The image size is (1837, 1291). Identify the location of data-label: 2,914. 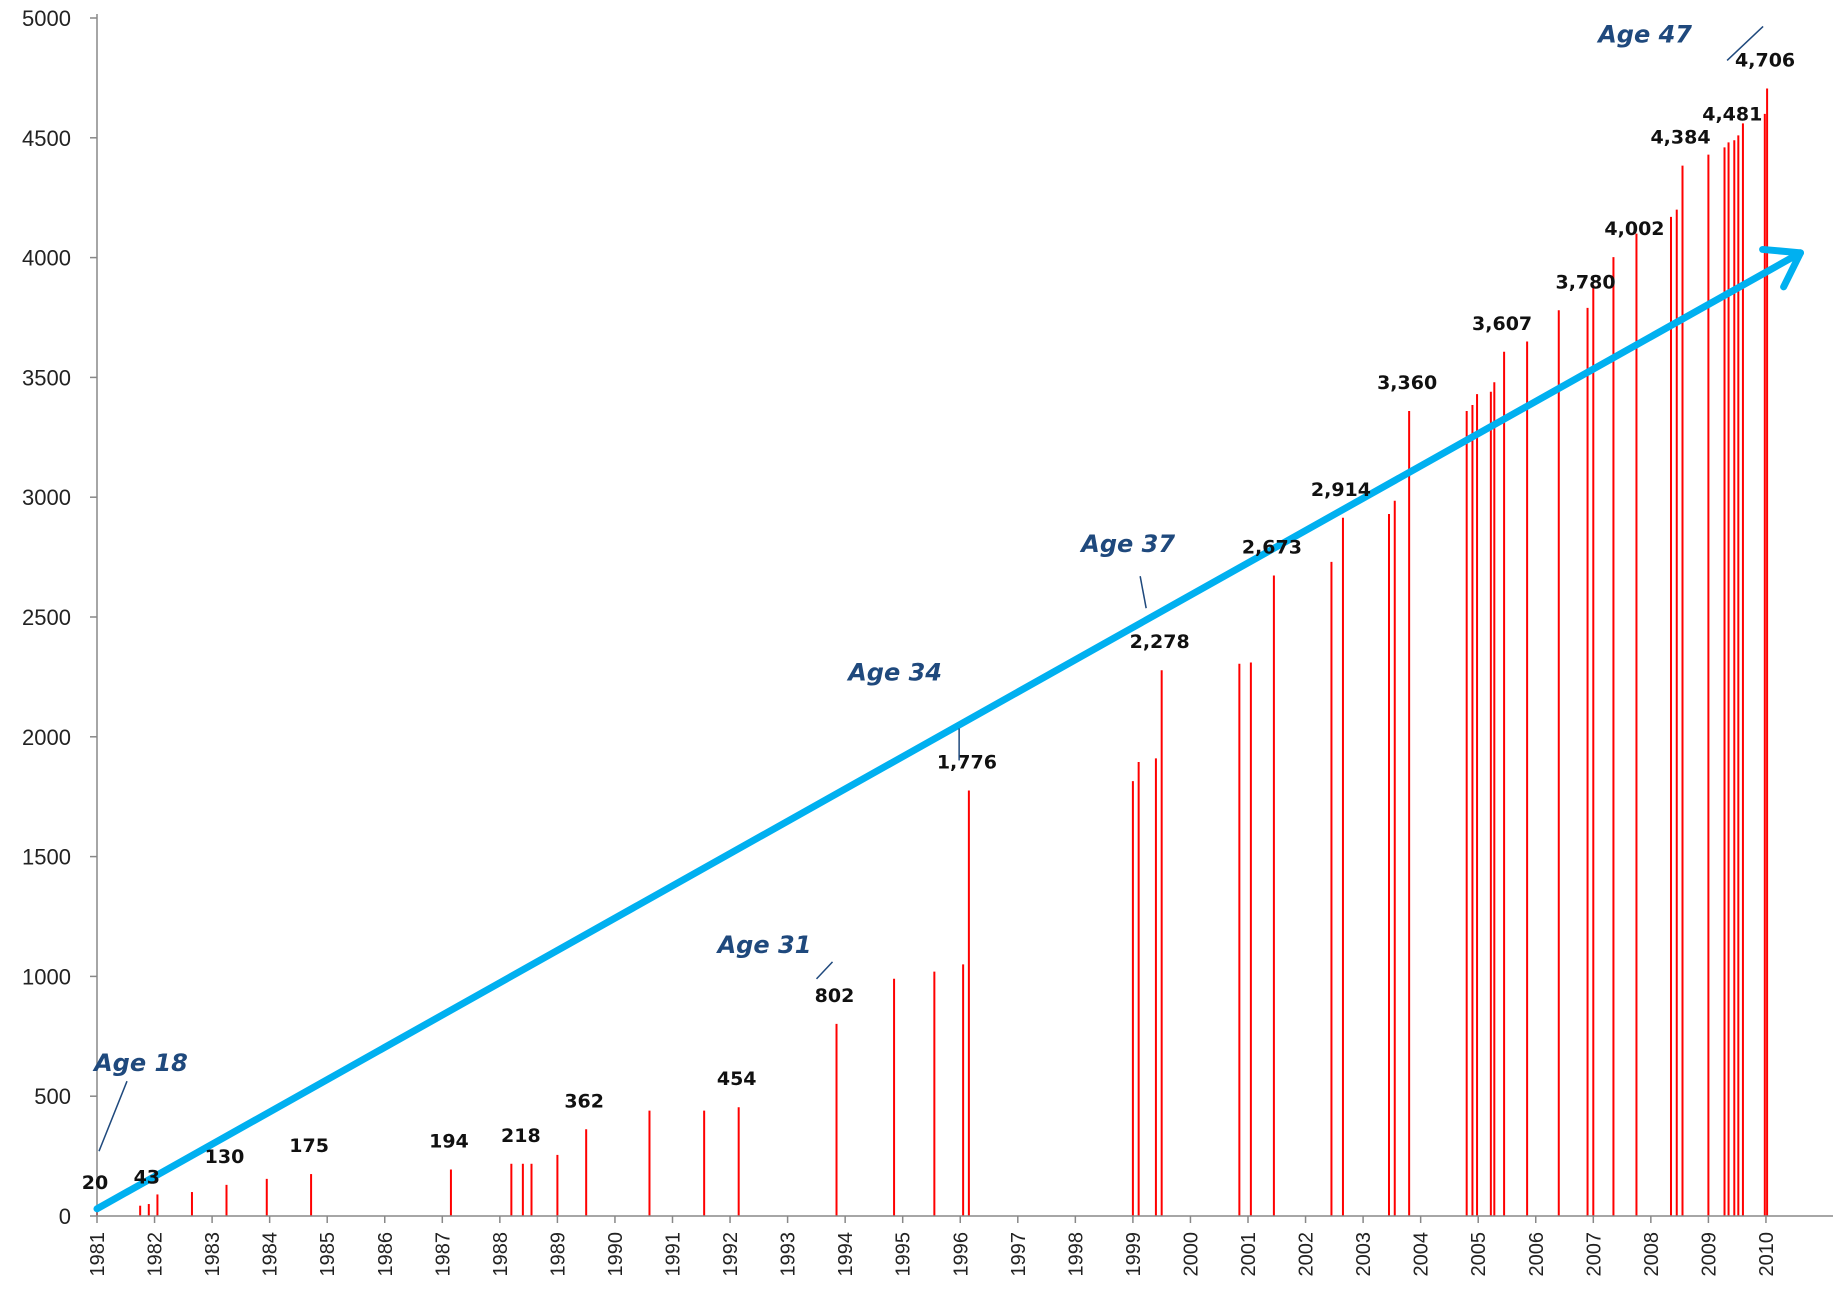
(1341, 490).